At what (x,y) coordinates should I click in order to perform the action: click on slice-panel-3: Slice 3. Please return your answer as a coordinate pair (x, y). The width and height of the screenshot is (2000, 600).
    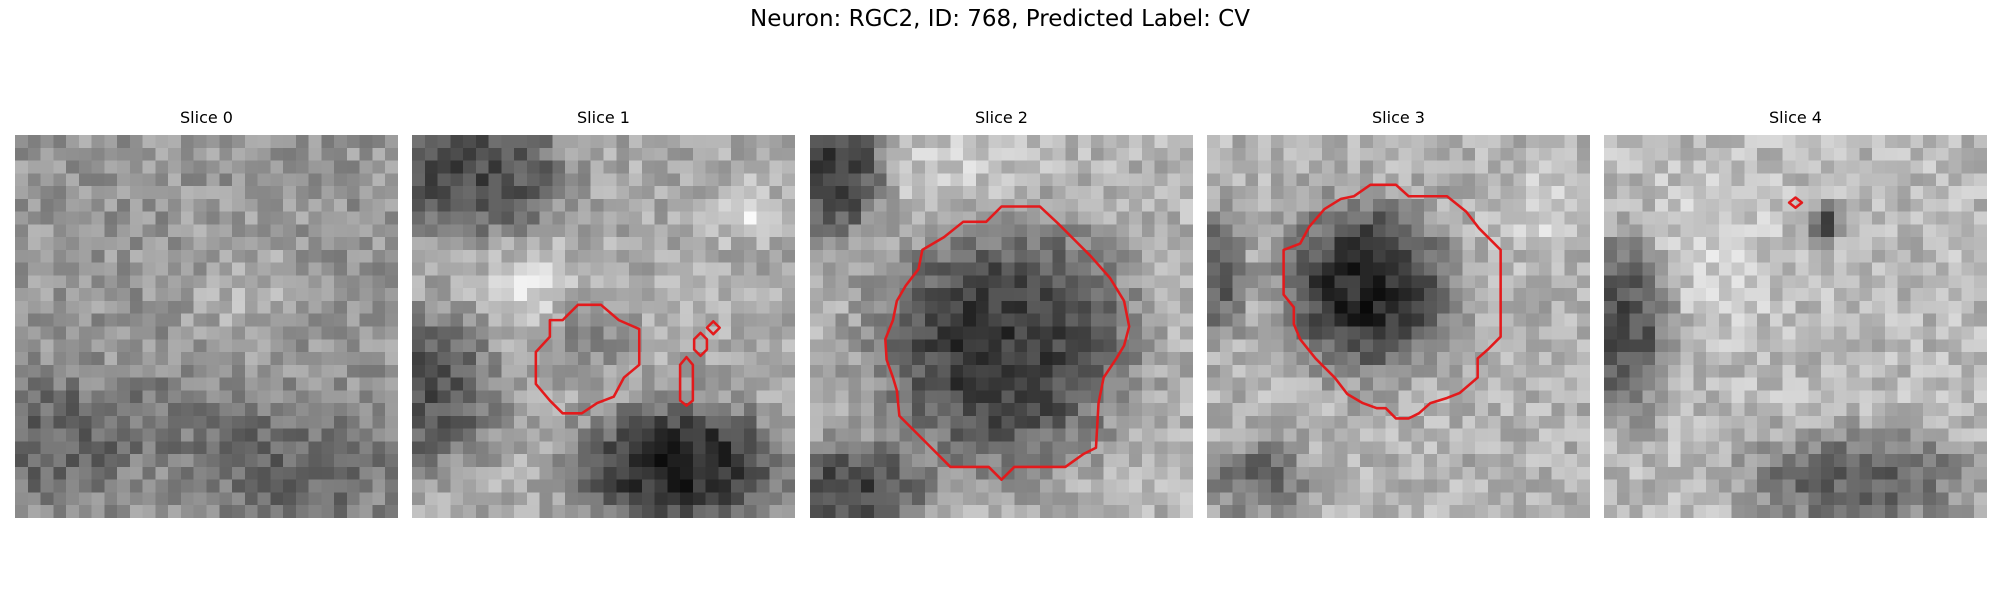
    Looking at the image, I should click on (1398, 316).